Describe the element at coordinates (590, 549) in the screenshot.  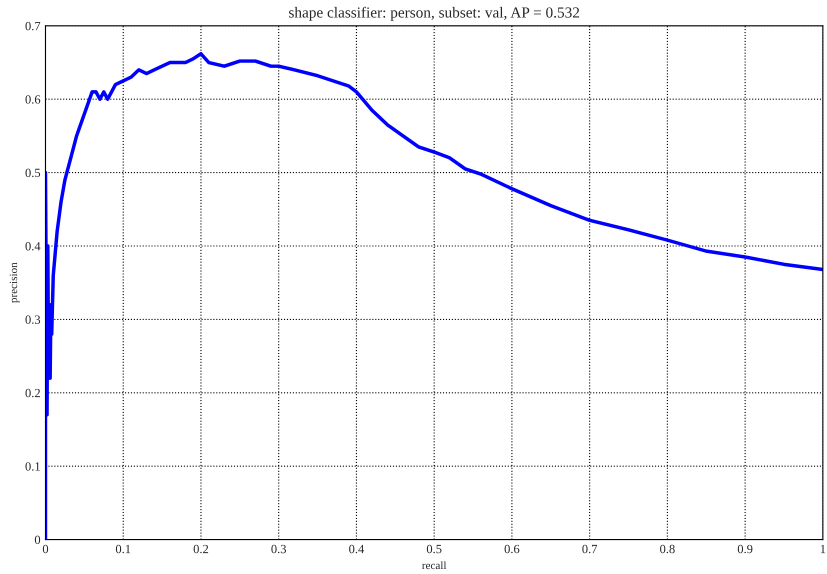
I see `x-tick-label: 0.7` at that location.